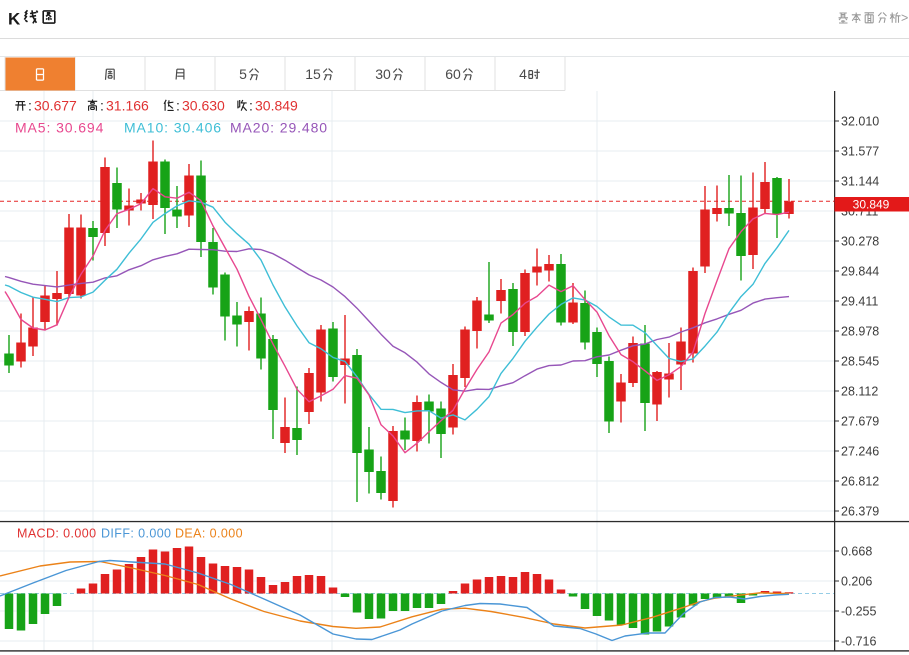  What do you see at coordinates (860, 332) in the screenshot?
I see `svg-text: 28.978` at bounding box center [860, 332].